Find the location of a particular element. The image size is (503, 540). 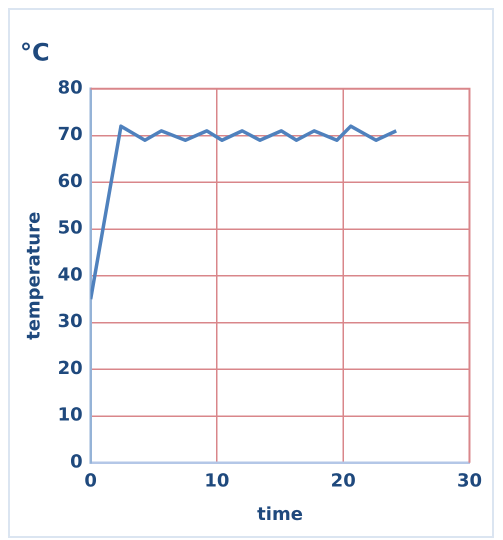

y-tick-label: 60 is located at coordinates (70, 181).